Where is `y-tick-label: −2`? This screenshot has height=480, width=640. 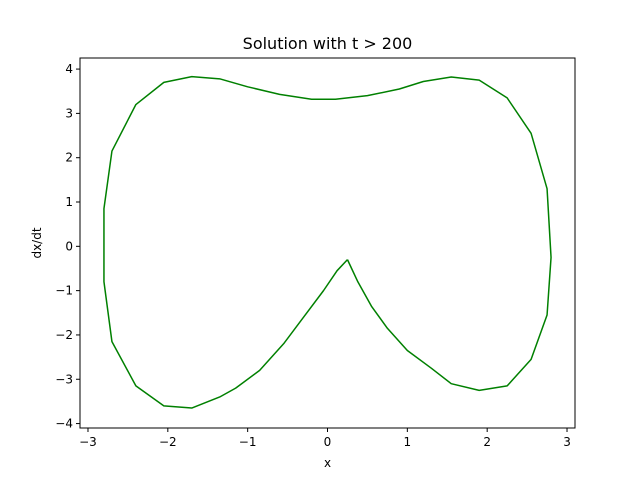 y-tick-label: −2 is located at coordinates (64, 335).